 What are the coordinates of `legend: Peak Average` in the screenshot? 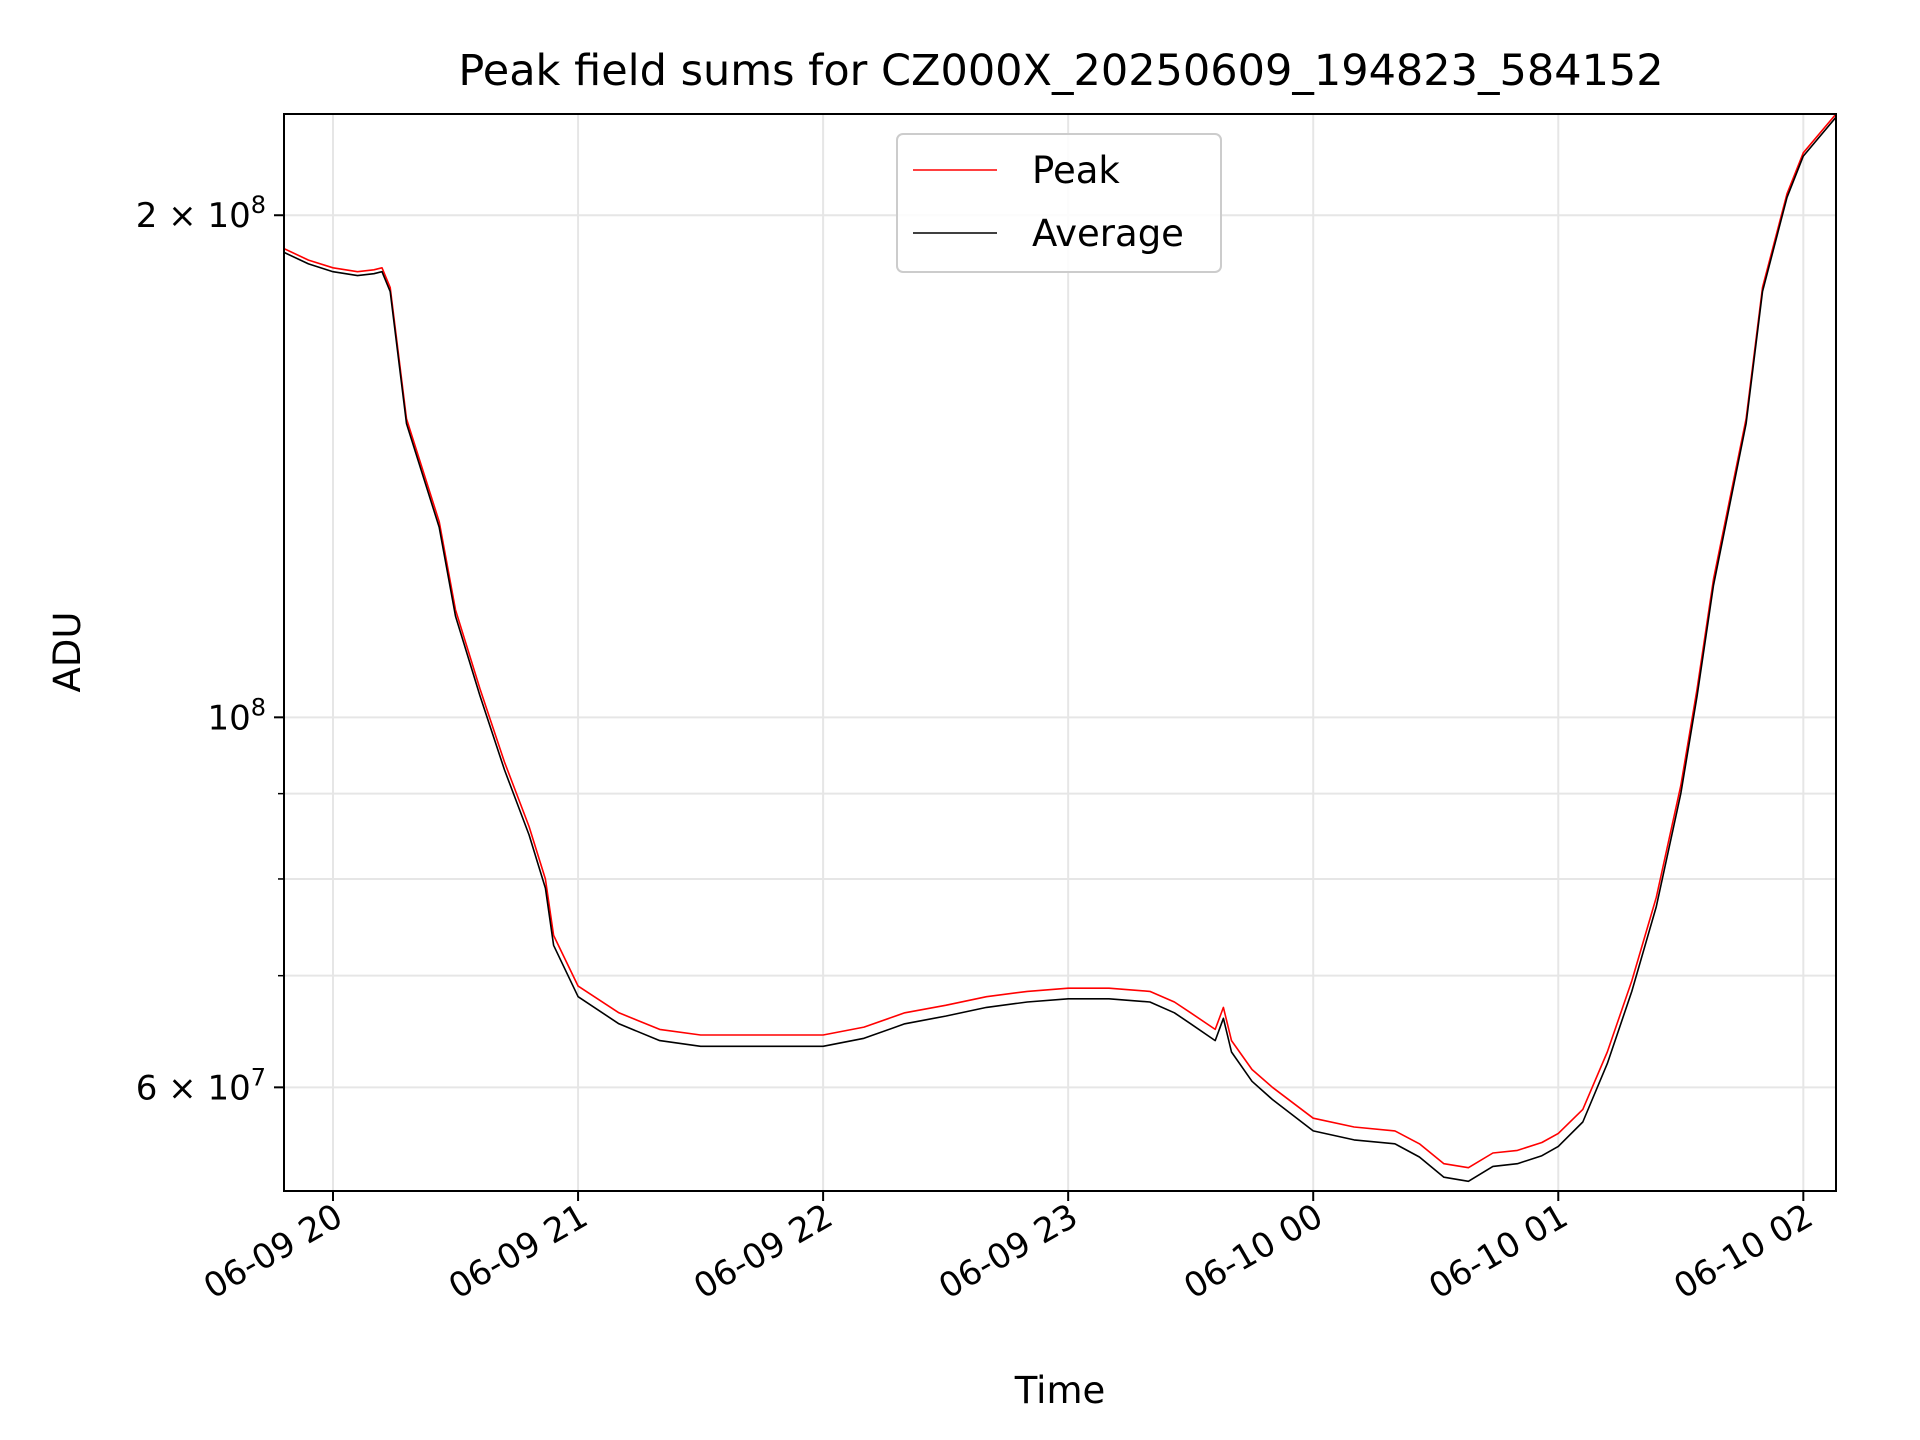 It's located at (1059, 203).